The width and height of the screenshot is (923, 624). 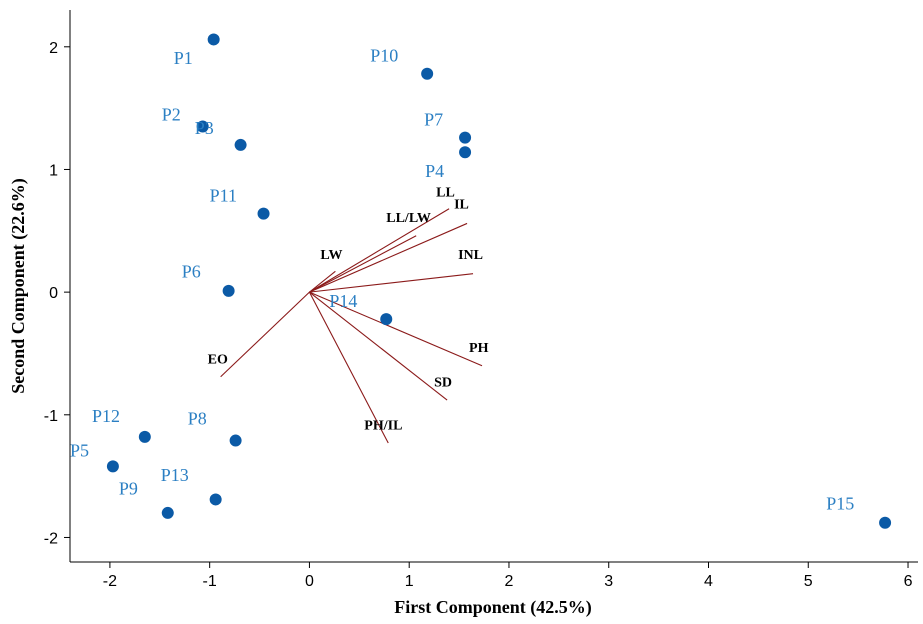 What do you see at coordinates (53, 170) in the screenshot?
I see `y-tick-label: 1` at bounding box center [53, 170].